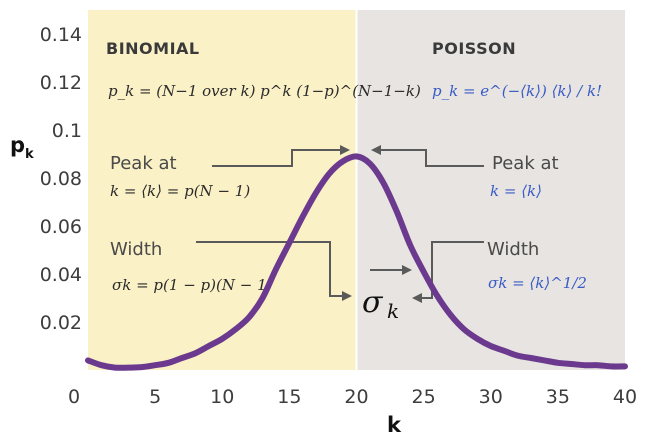 The width and height of the screenshot is (658, 447). Describe the element at coordinates (517, 91) in the screenshot. I see `poisson-formula: p_k = e^(−⟨k⟩) ⟨k⟩ / k!` at that location.